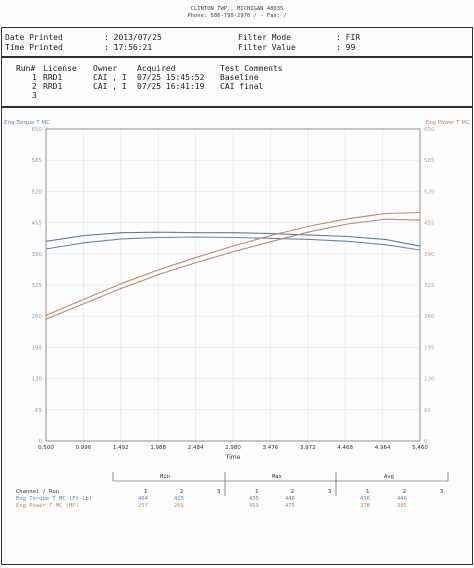  Describe the element at coordinates (34, 77) in the screenshot. I see `run-num: 1` at that location.